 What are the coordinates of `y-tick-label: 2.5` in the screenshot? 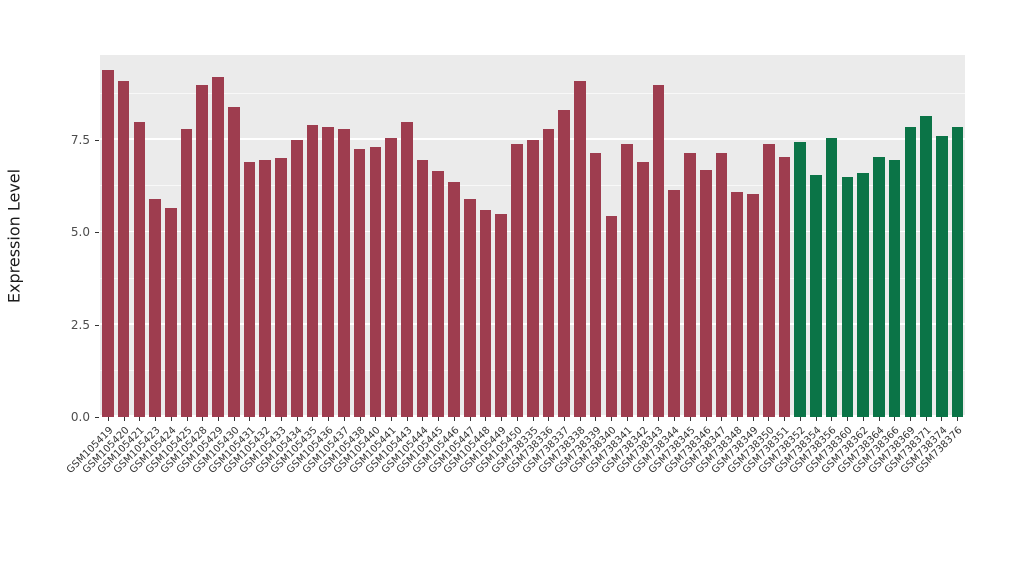 It's located at (80, 324).